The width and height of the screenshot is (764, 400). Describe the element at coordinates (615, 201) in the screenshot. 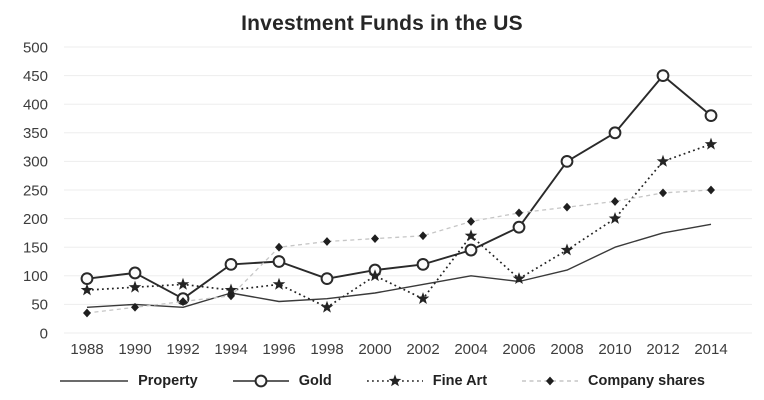

I see `series-company-shares-point-2010` at that location.